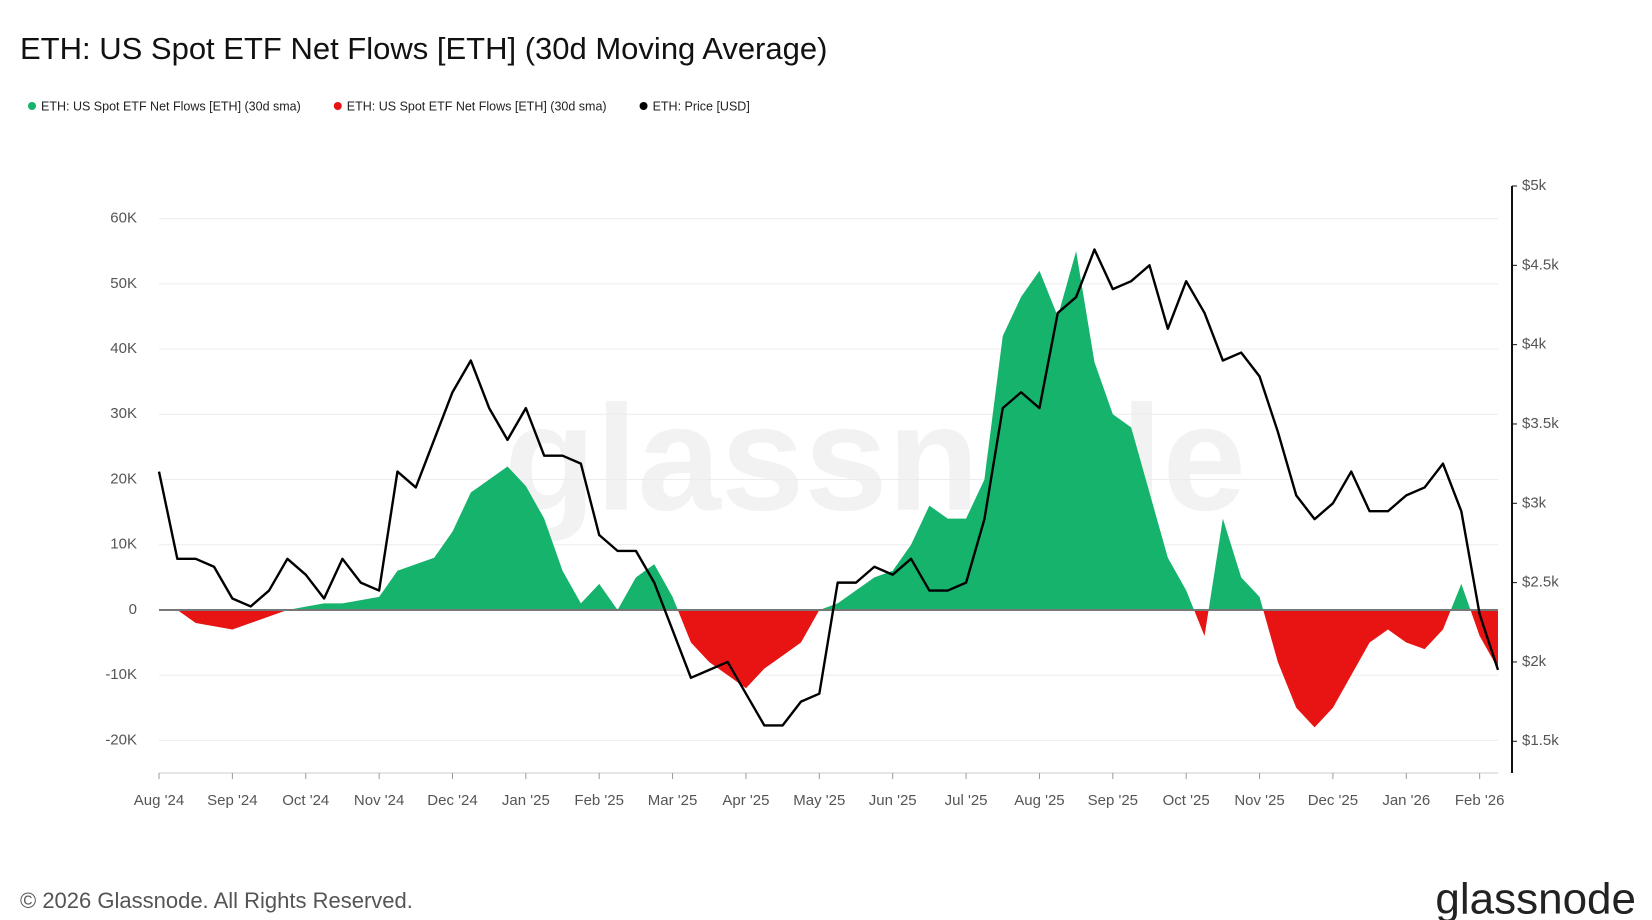  Describe the element at coordinates (123, 544) in the screenshot. I see `y-tick-label: 10K` at that location.